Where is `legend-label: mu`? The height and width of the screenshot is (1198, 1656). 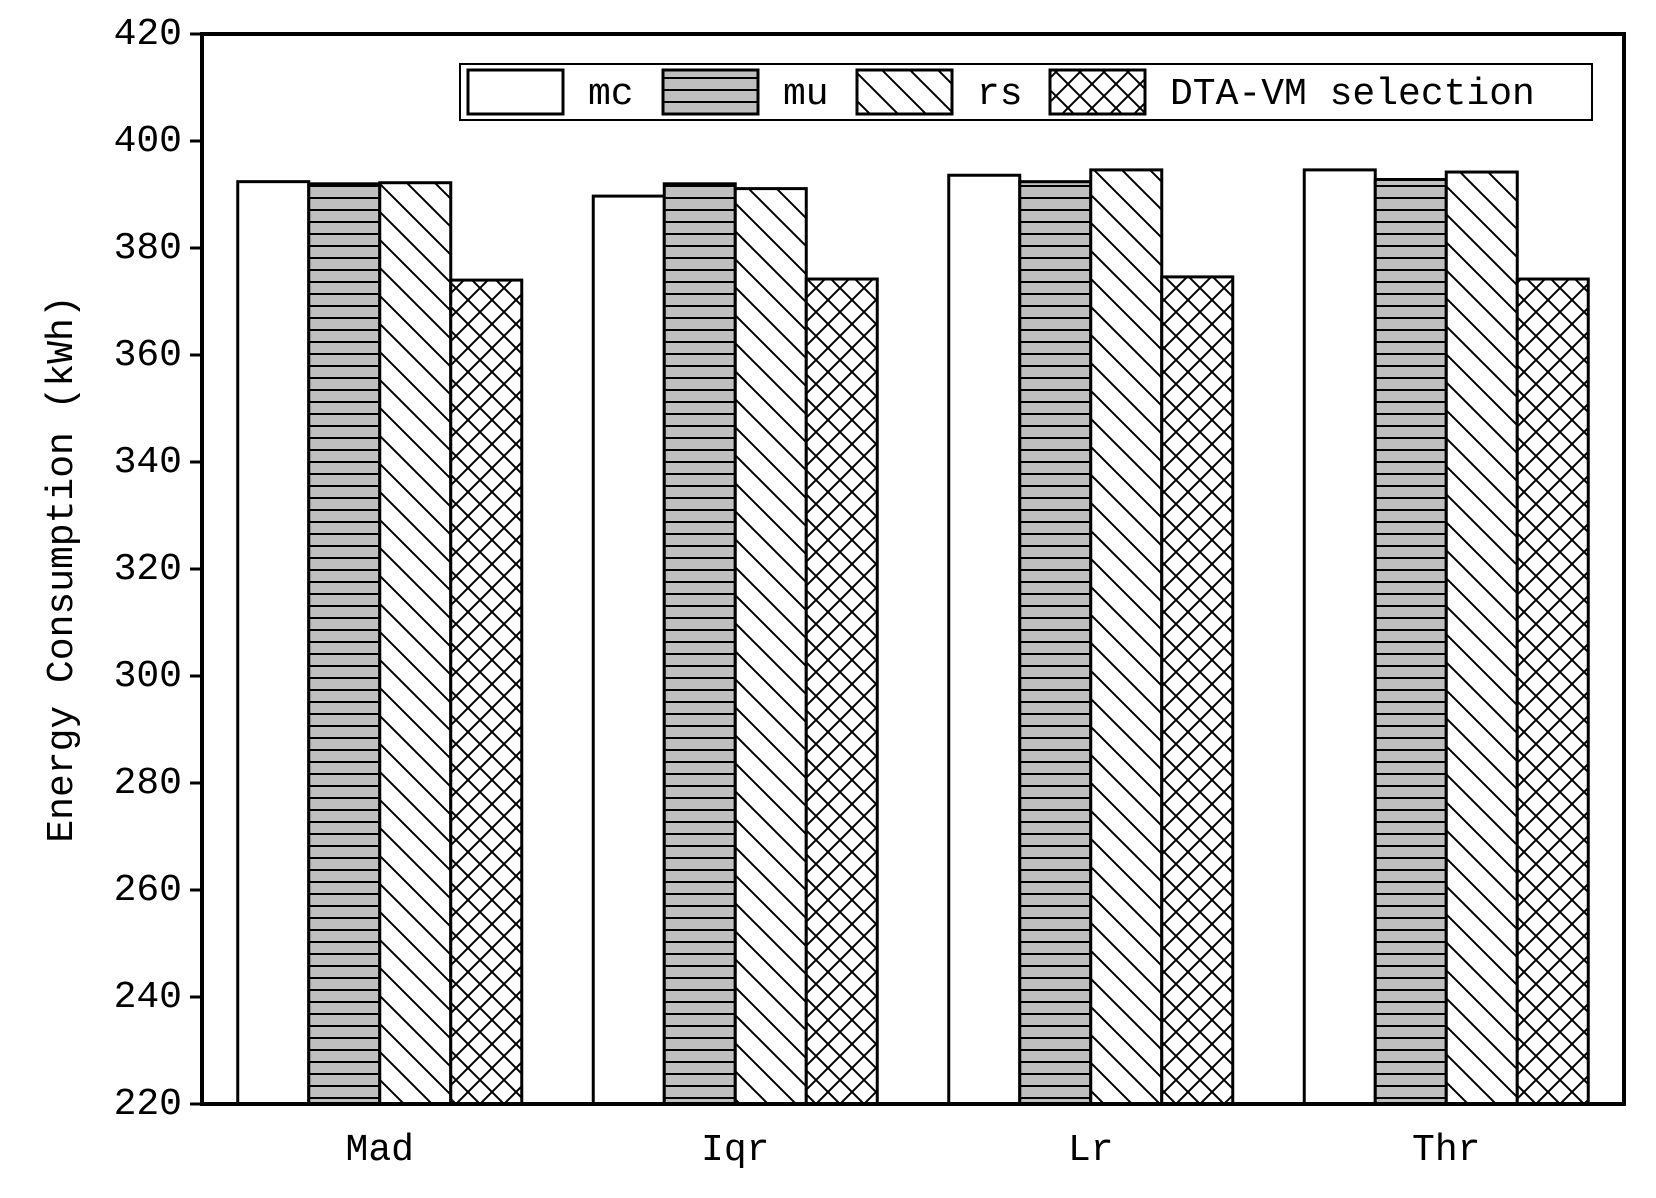 legend-label: mu is located at coordinates (806, 94).